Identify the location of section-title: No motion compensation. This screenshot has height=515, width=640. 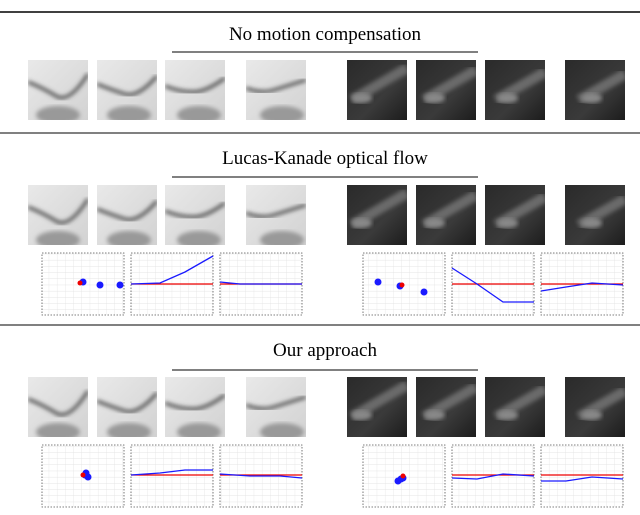
(325, 34).